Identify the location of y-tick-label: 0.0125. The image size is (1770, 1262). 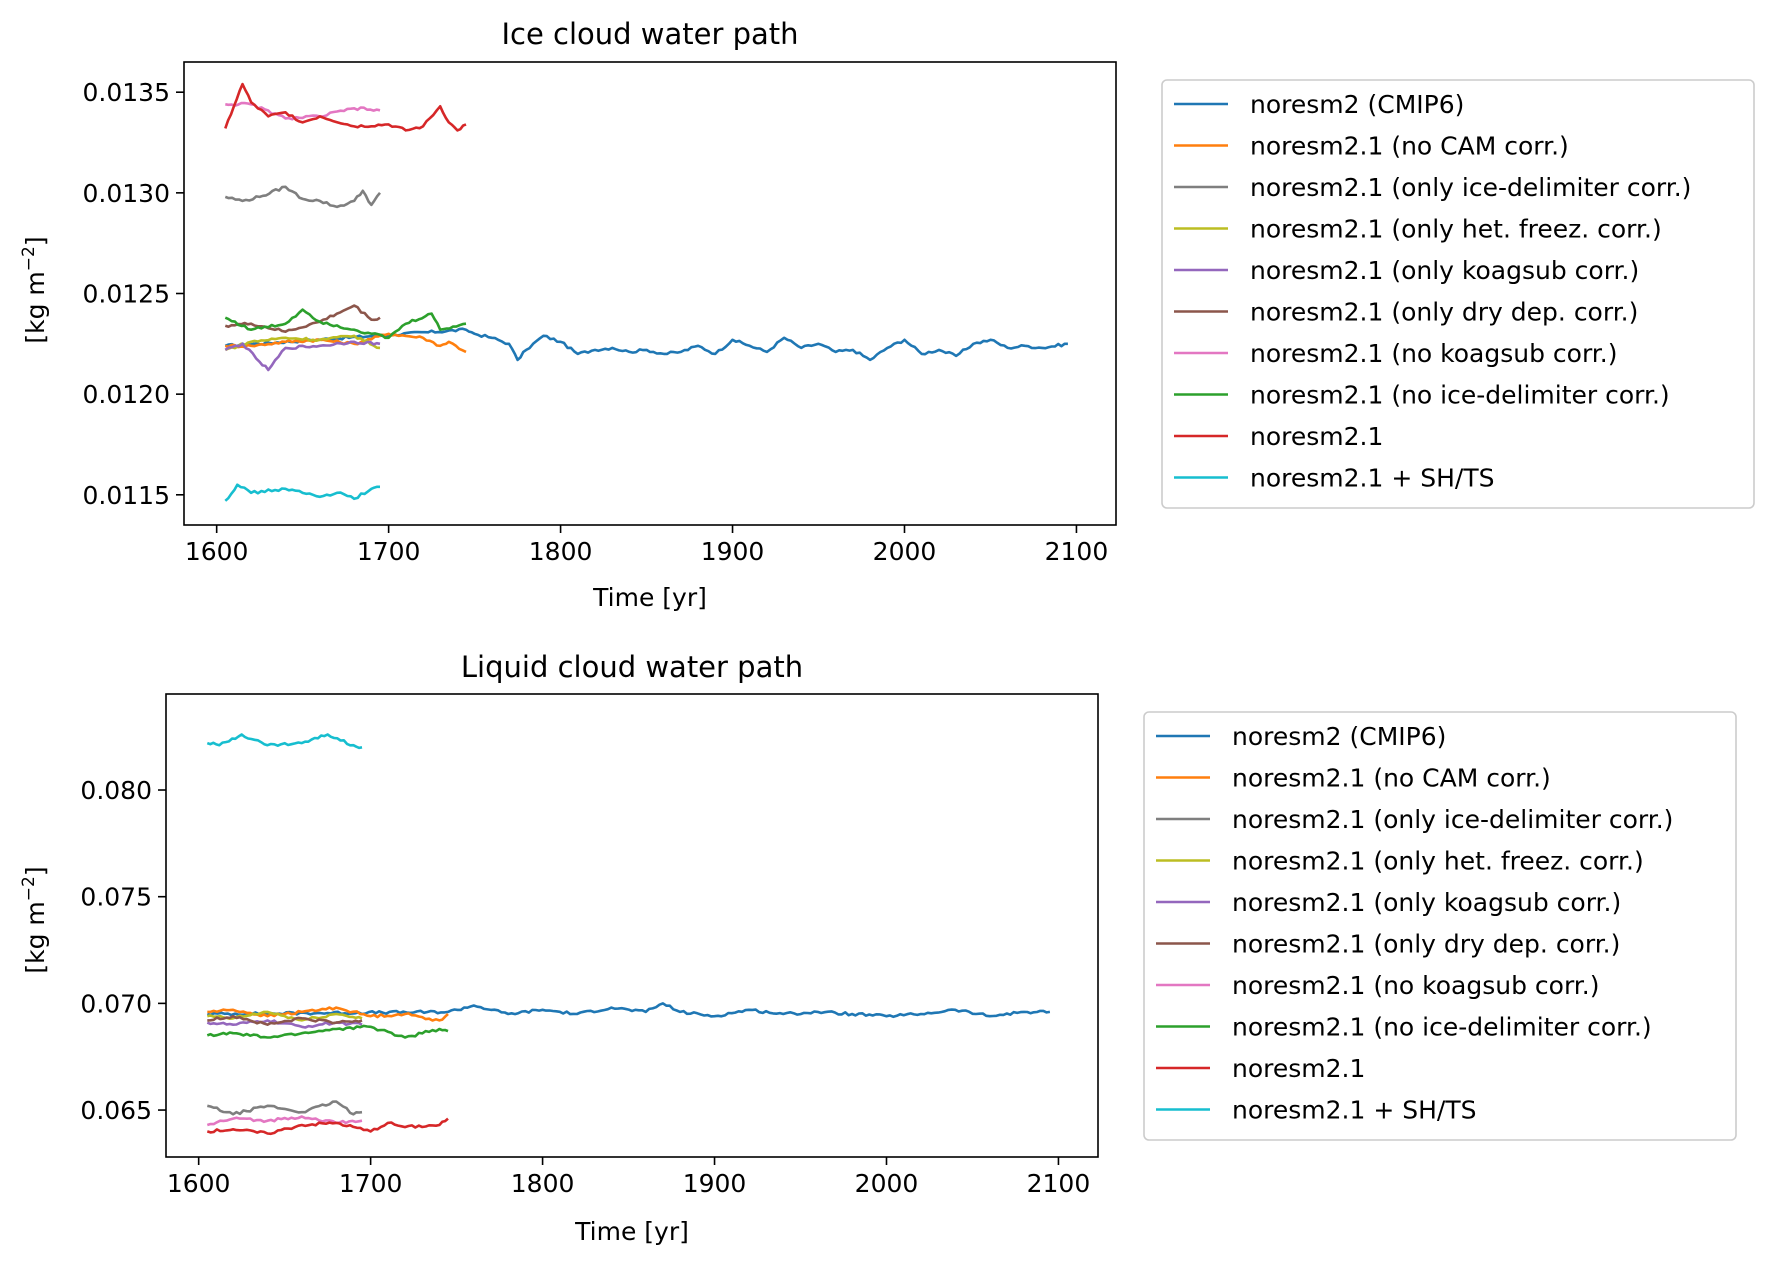
(126, 294).